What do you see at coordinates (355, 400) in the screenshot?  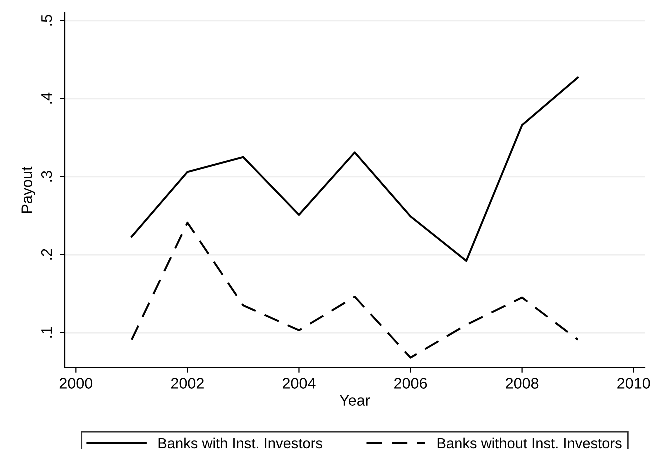 I see `x-axis-title: Year` at bounding box center [355, 400].